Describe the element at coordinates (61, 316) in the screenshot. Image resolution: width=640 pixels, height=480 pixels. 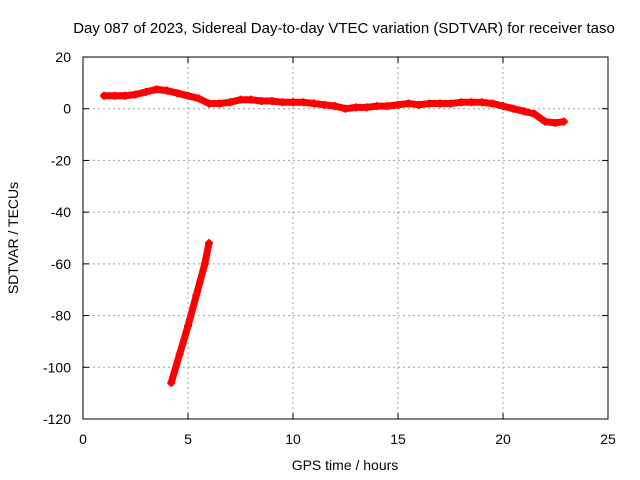
I see `y-tick-label: -80` at that location.